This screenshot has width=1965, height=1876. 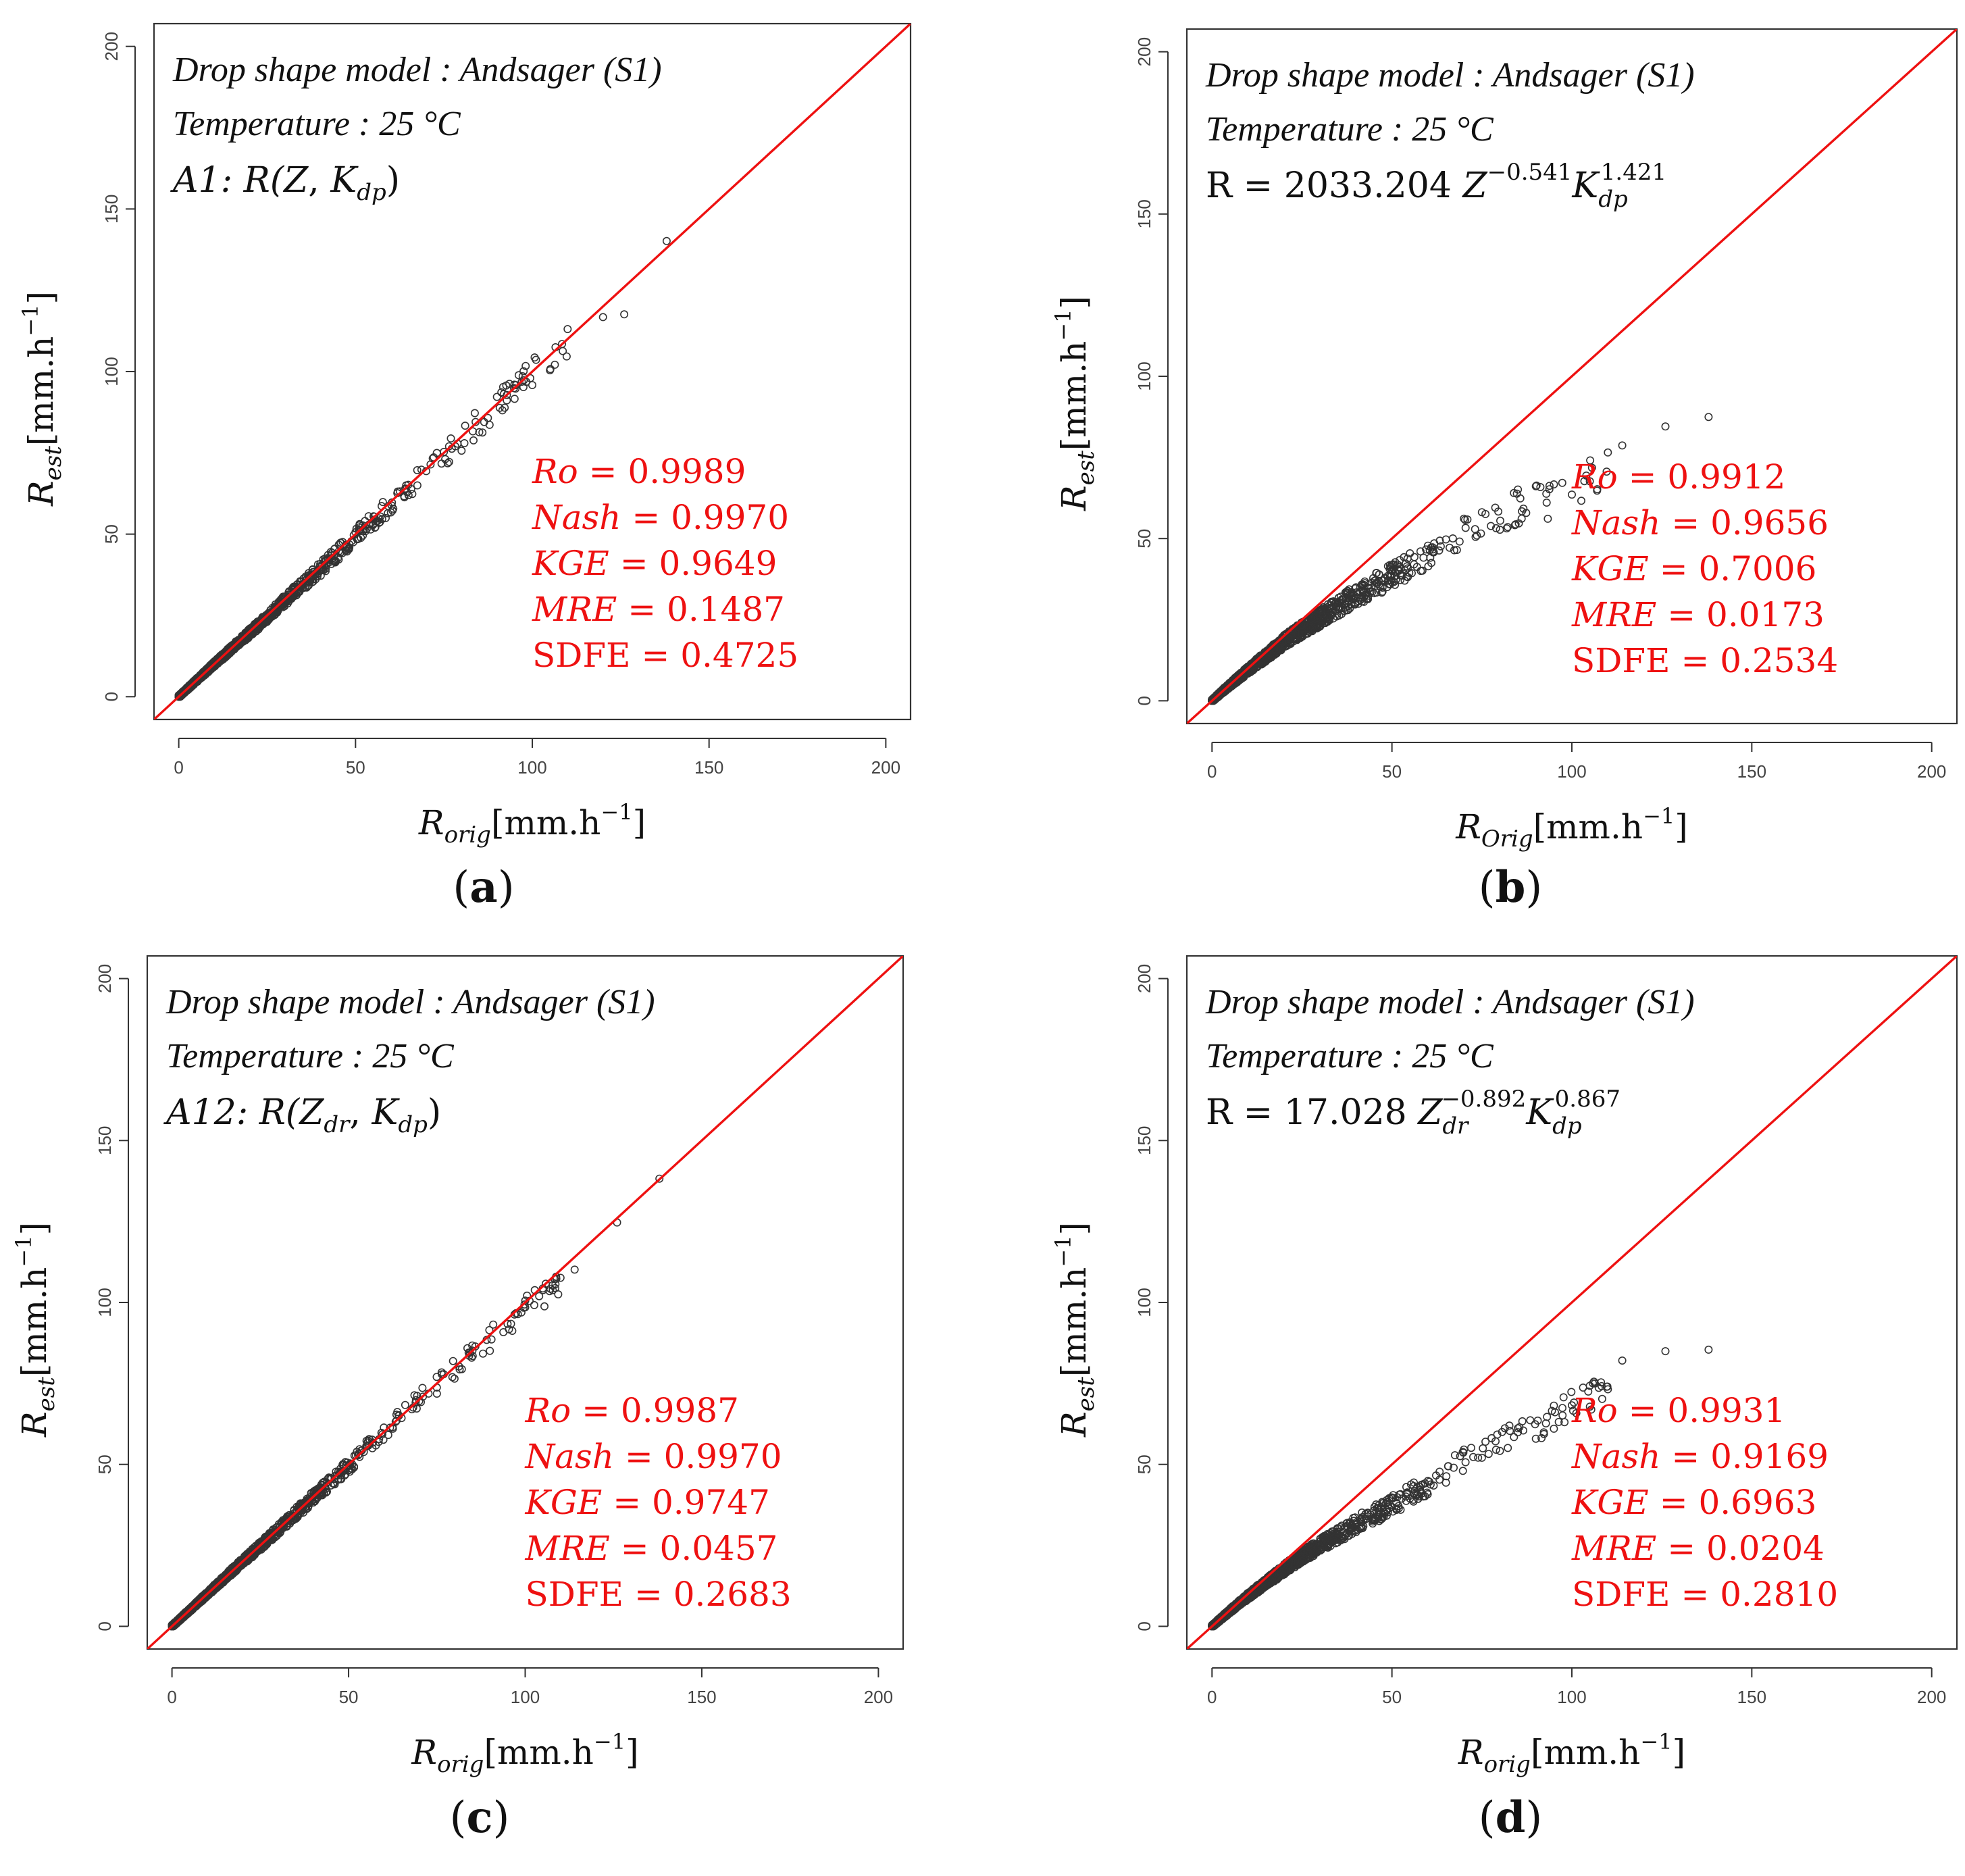 What do you see at coordinates (1450, 76) in the screenshot?
I see `drop-shape-model-label: Drop shape model : Andsager (S1)` at bounding box center [1450, 76].